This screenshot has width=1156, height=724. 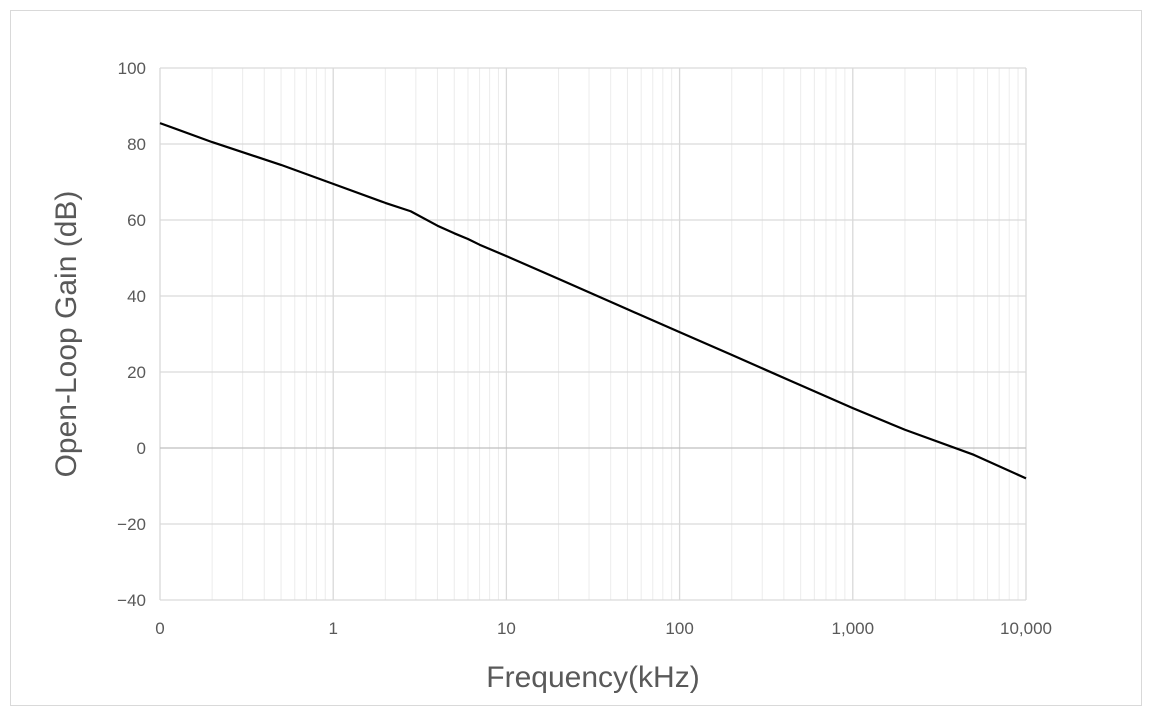 I want to click on y-tick-labels: −40 −20 0 20 40 60 80 100, so click(x=131, y=334).